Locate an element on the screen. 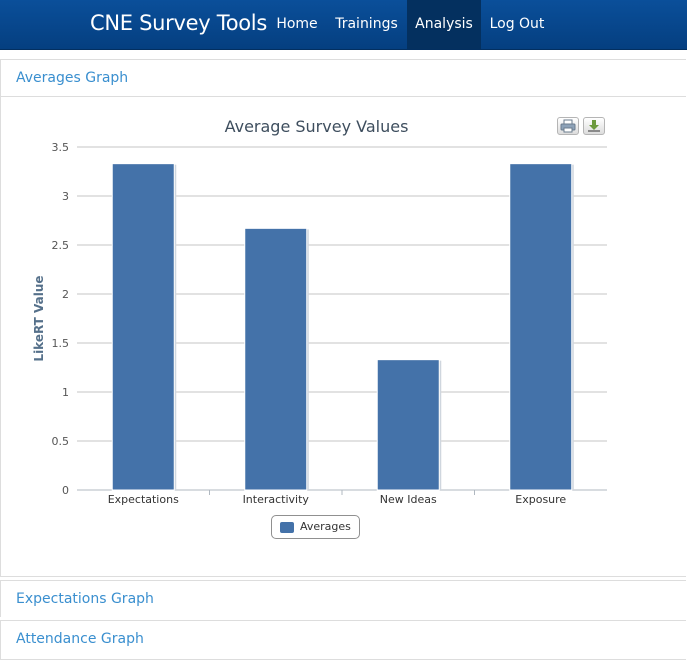 The height and width of the screenshot is (660, 687). y-tick-label: 0.5 is located at coordinates (61, 441).